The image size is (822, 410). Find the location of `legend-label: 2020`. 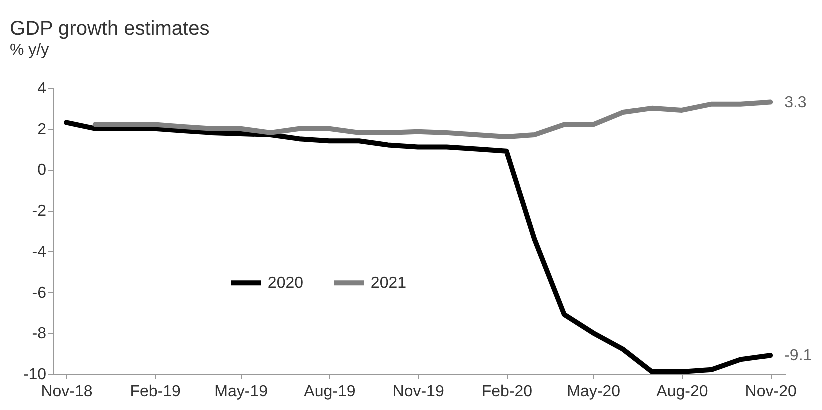

legend-label: 2020 is located at coordinates (286, 283).